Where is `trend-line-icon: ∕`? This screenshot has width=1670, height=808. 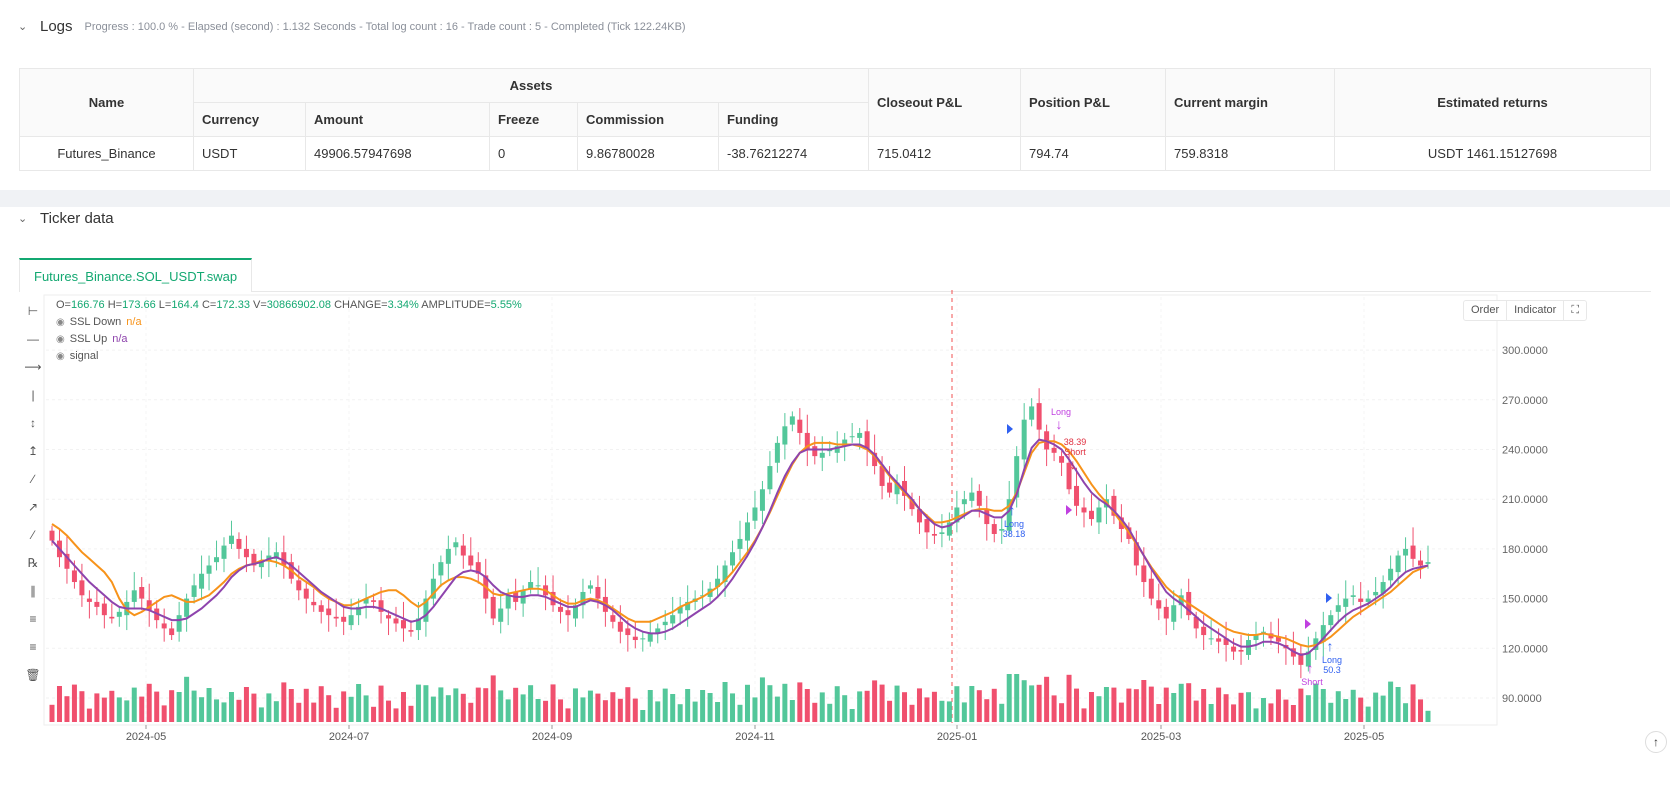 trend-line-icon: ∕ is located at coordinates (32, 479).